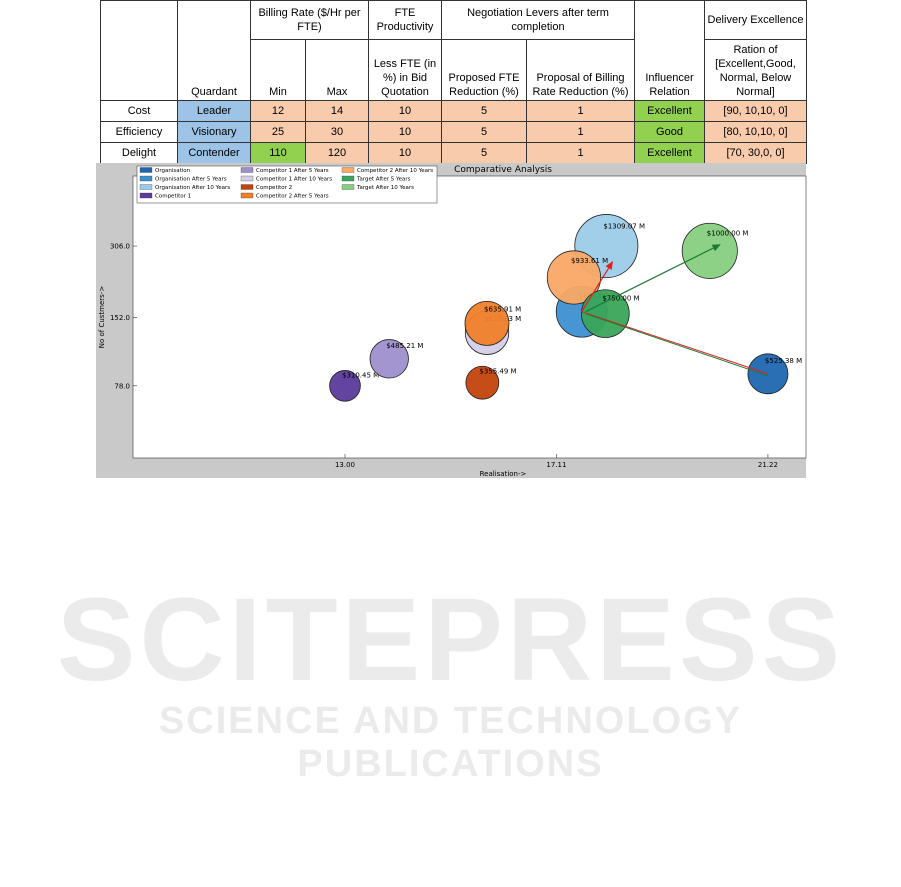  Describe the element at coordinates (120, 247) in the screenshot. I see `y-tick-label: 306.0` at that location.